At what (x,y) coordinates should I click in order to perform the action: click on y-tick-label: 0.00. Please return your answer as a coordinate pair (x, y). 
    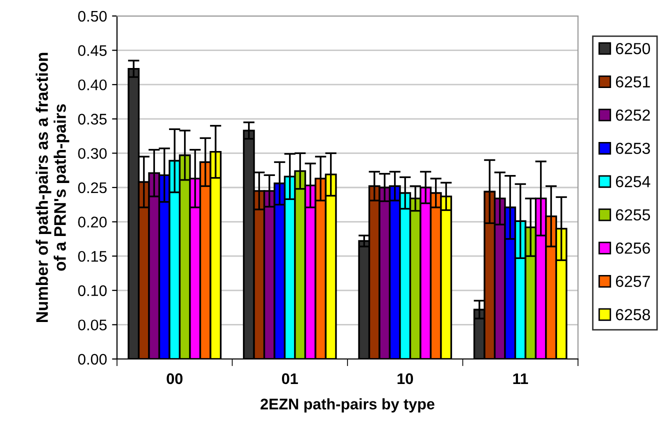
    Looking at the image, I should click on (92, 359).